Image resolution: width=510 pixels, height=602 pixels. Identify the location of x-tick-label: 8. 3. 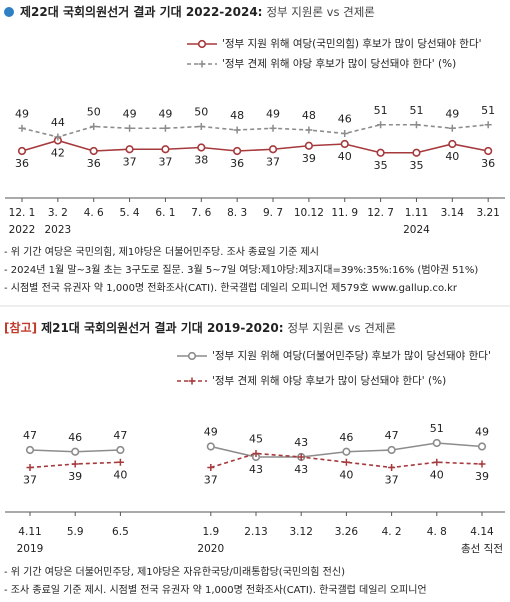
(237, 213).